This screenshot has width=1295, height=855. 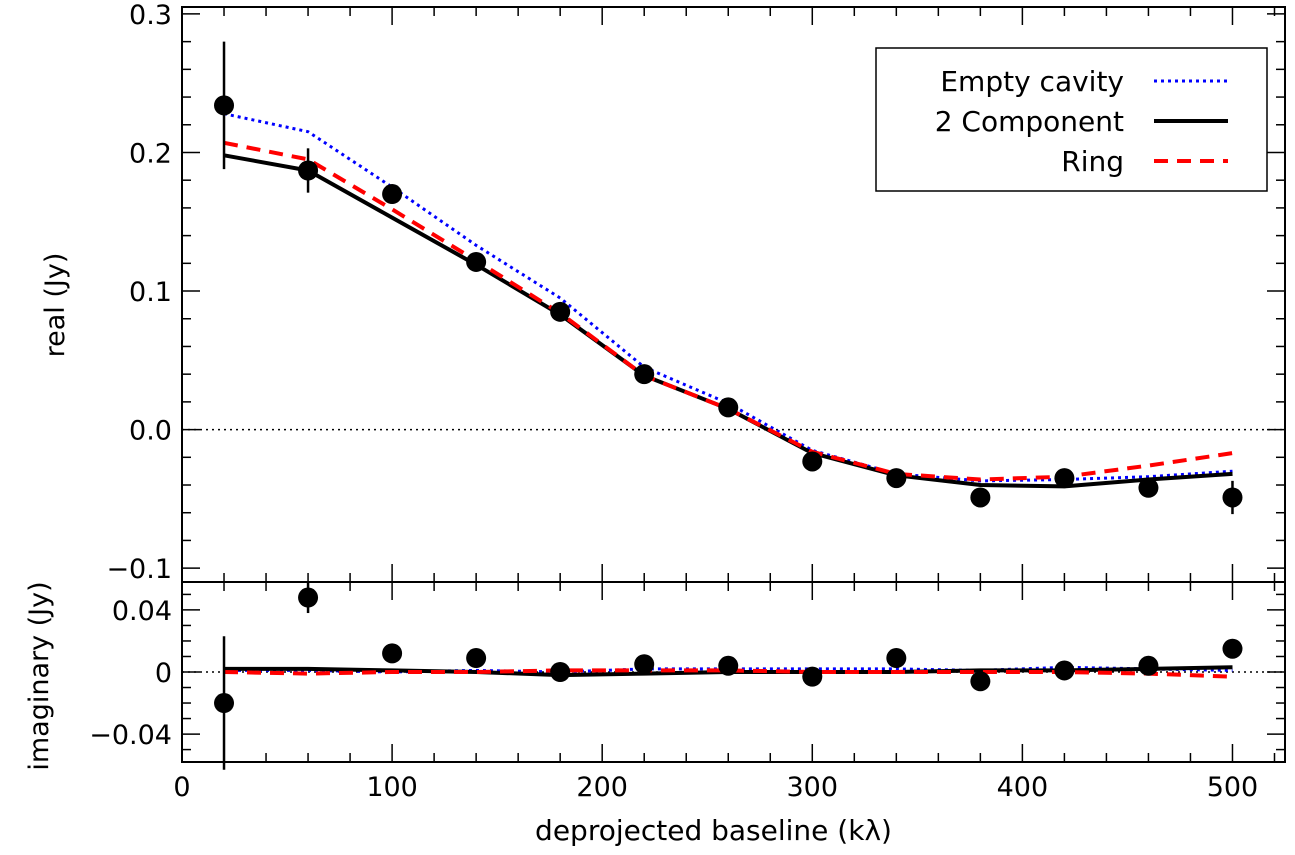 I want to click on x-tick-label: 200, so click(x=602, y=787).